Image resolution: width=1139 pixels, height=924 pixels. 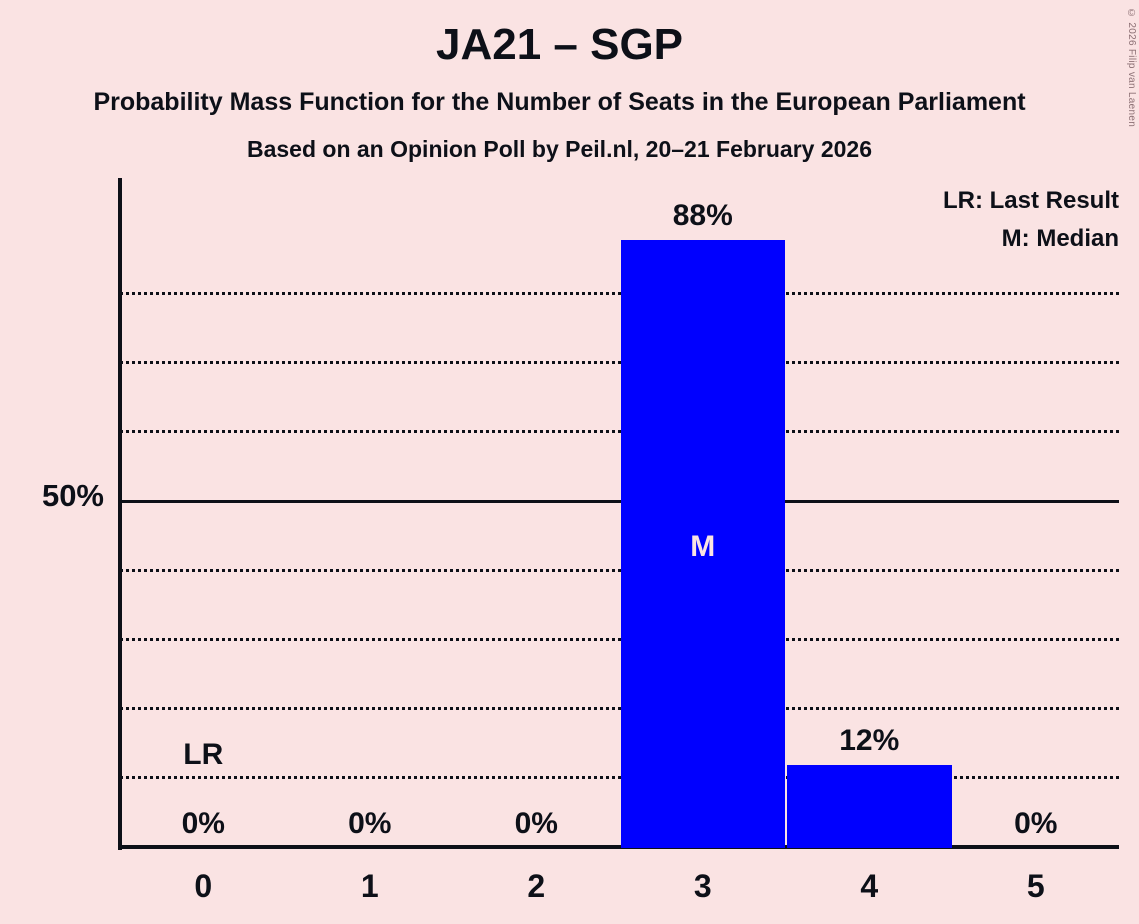 What do you see at coordinates (1035, 886) in the screenshot?
I see `x-axis-tick-5: 5` at bounding box center [1035, 886].